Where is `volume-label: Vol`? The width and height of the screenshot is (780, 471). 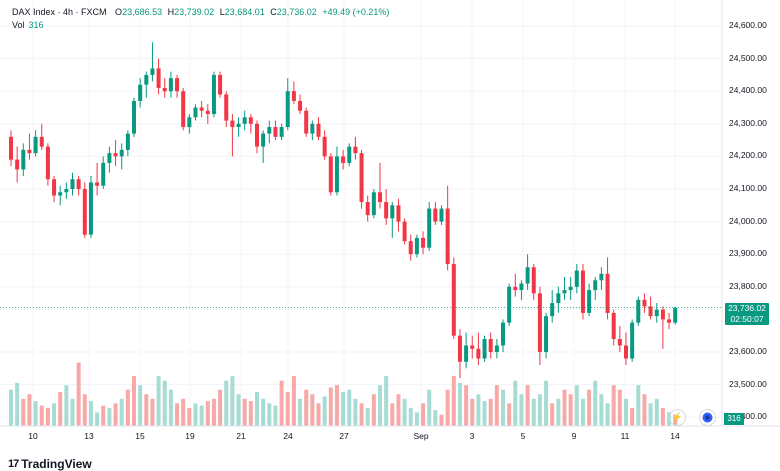 volume-label: Vol is located at coordinates (18, 25).